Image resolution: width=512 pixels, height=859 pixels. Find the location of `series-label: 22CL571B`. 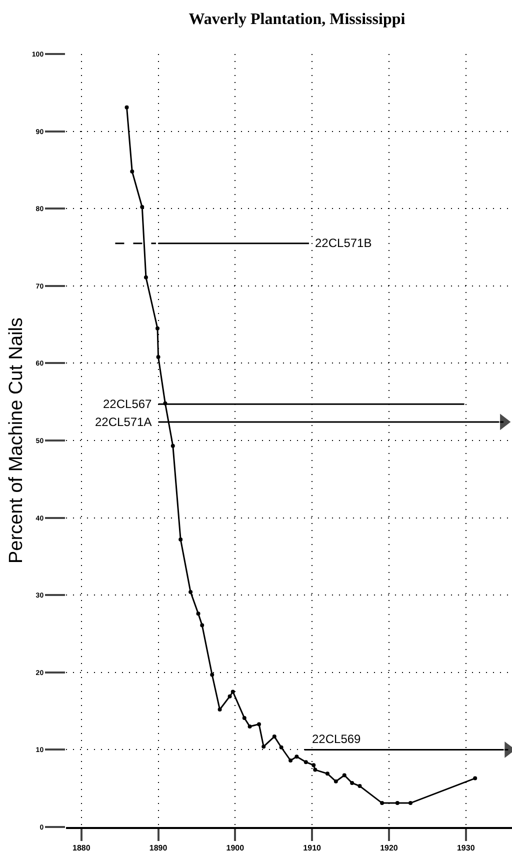

series-label: 22CL571B is located at coordinates (343, 243).